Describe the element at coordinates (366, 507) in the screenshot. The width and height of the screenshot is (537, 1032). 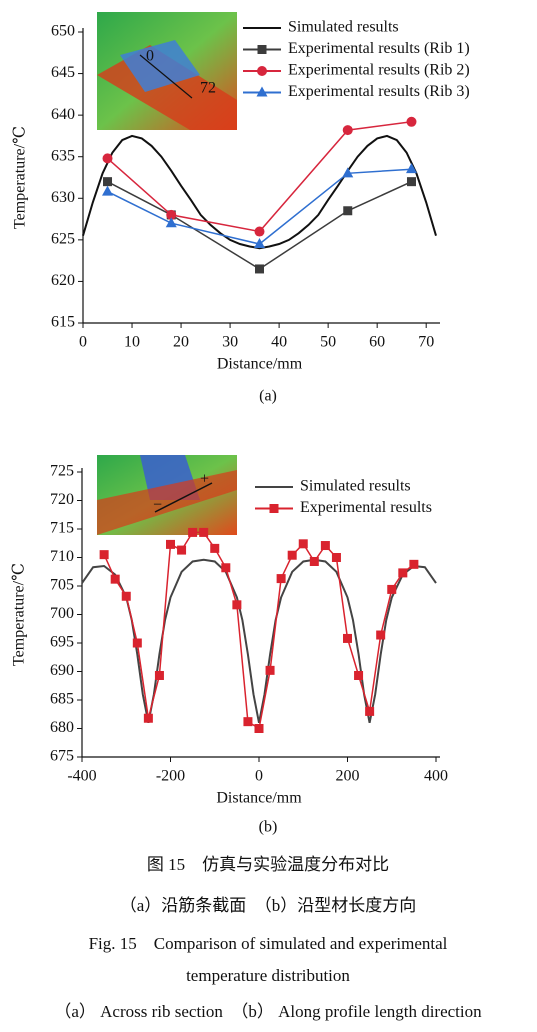
I see `legend-label: Experimental results` at that location.